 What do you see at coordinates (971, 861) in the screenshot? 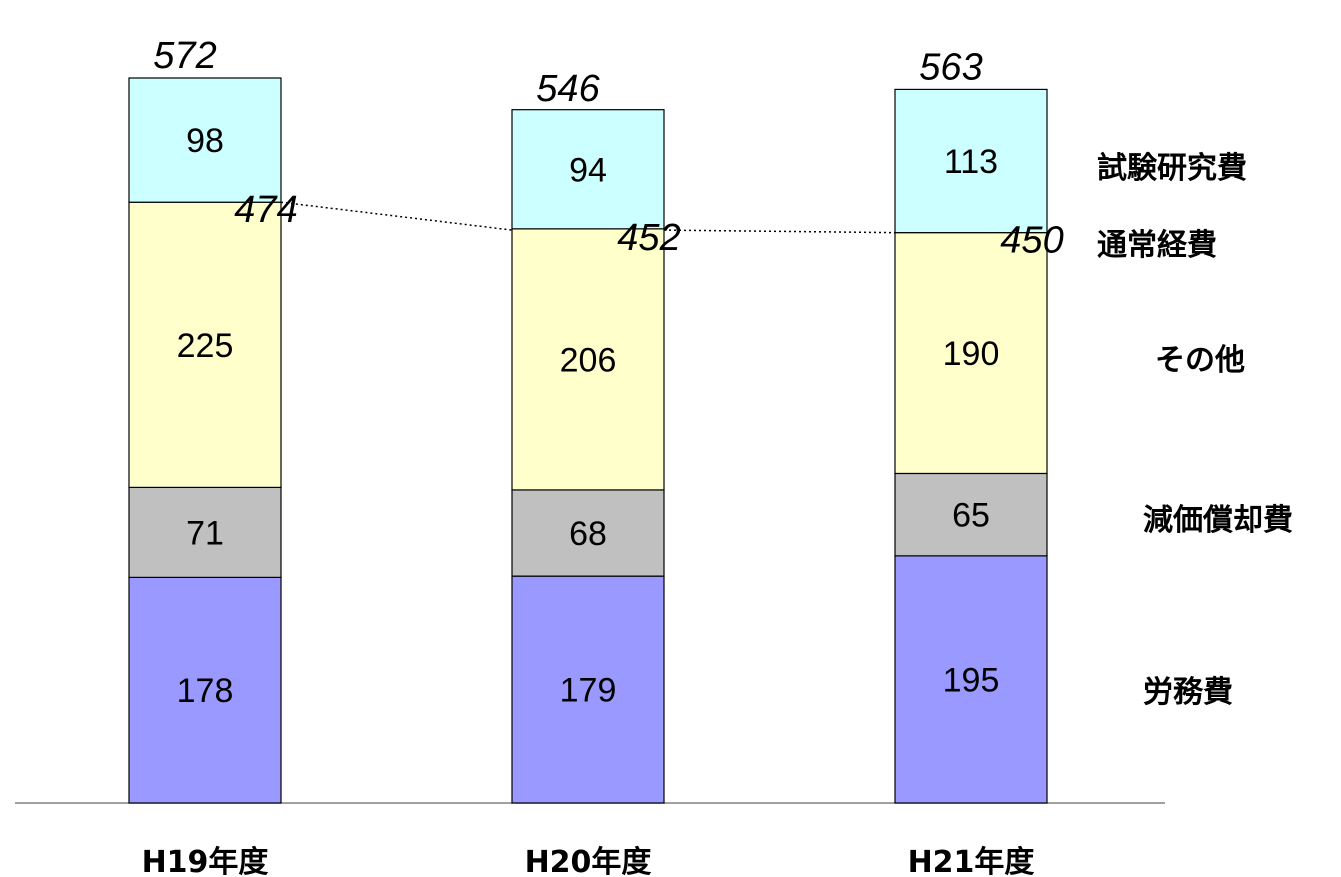
I see `category-label-3: H21年度` at bounding box center [971, 861].